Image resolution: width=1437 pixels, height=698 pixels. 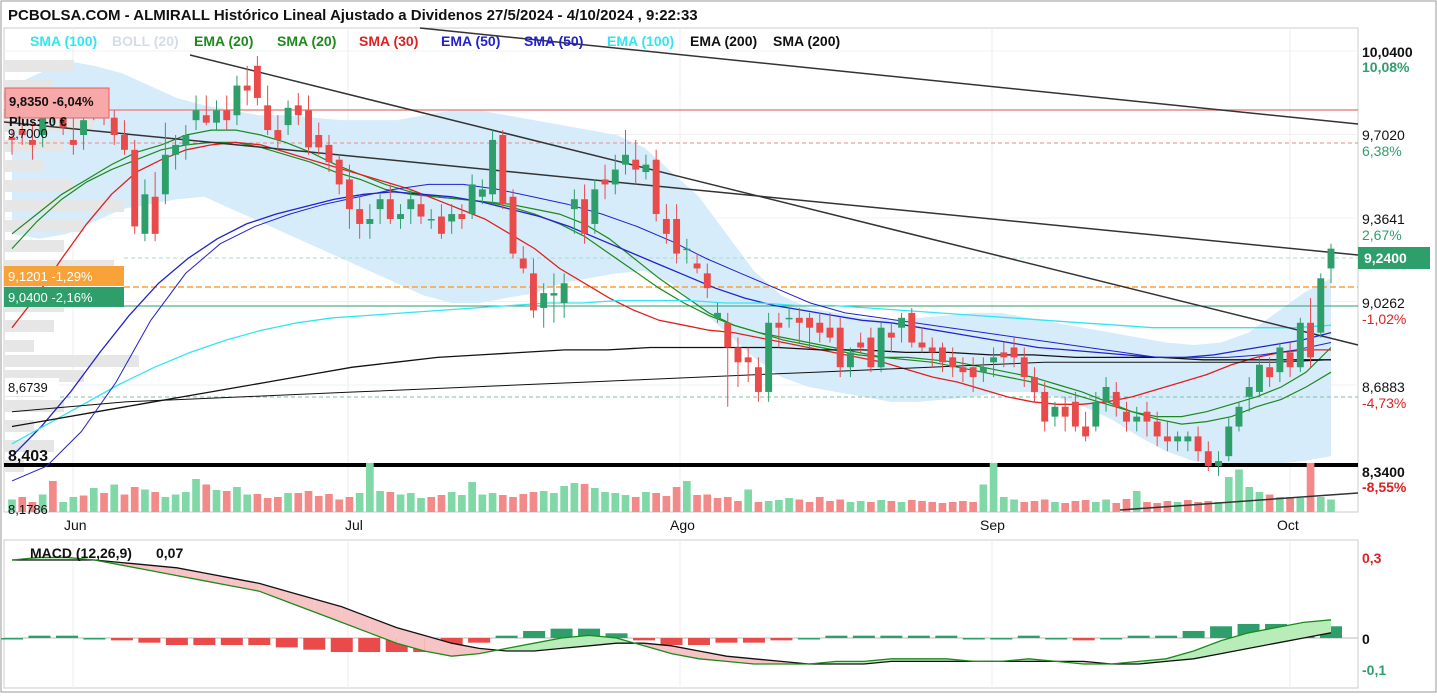 What do you see at coordinates (50, 276) in the screenshot?
I see `orange-price-label: 9,1201 -1,29%` at bounding box center [50, 276].